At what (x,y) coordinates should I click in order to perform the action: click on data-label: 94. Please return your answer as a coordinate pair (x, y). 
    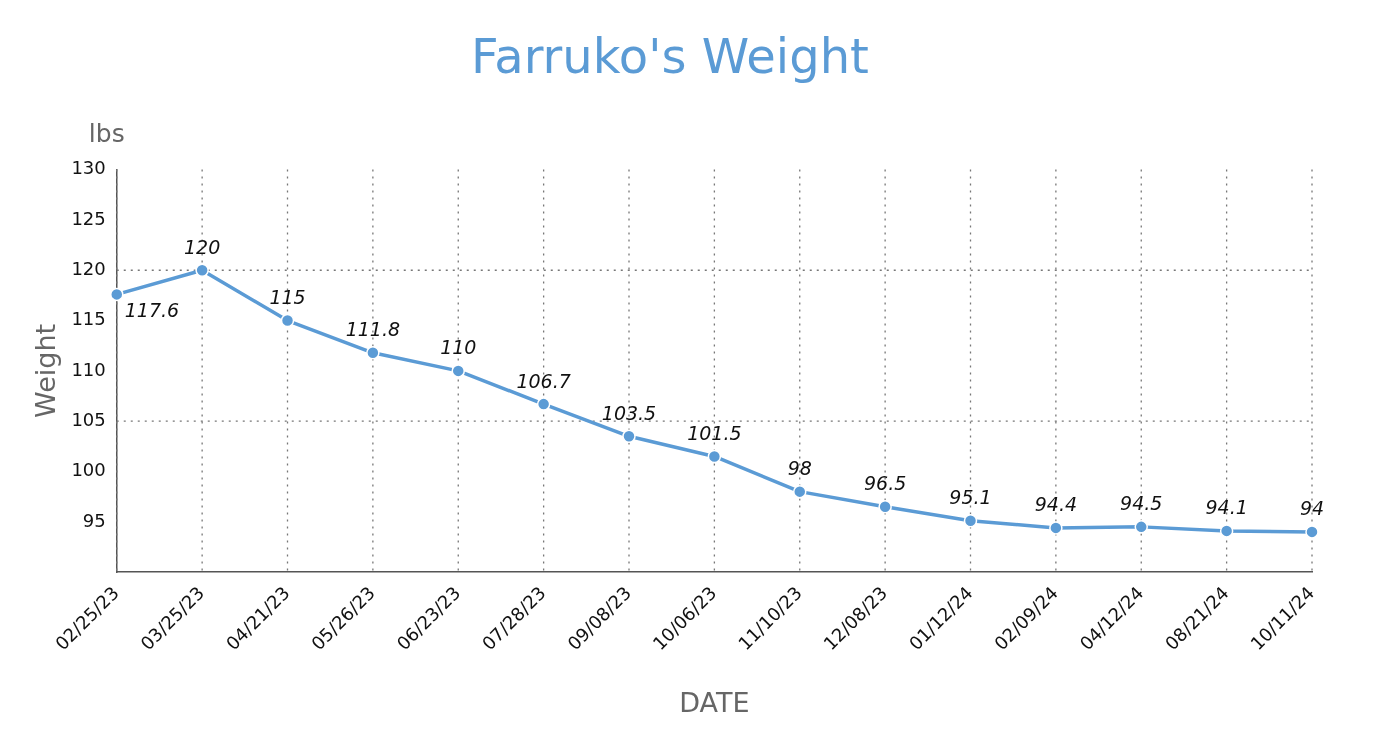
    Looking at the image, I should click on (1312, 508).